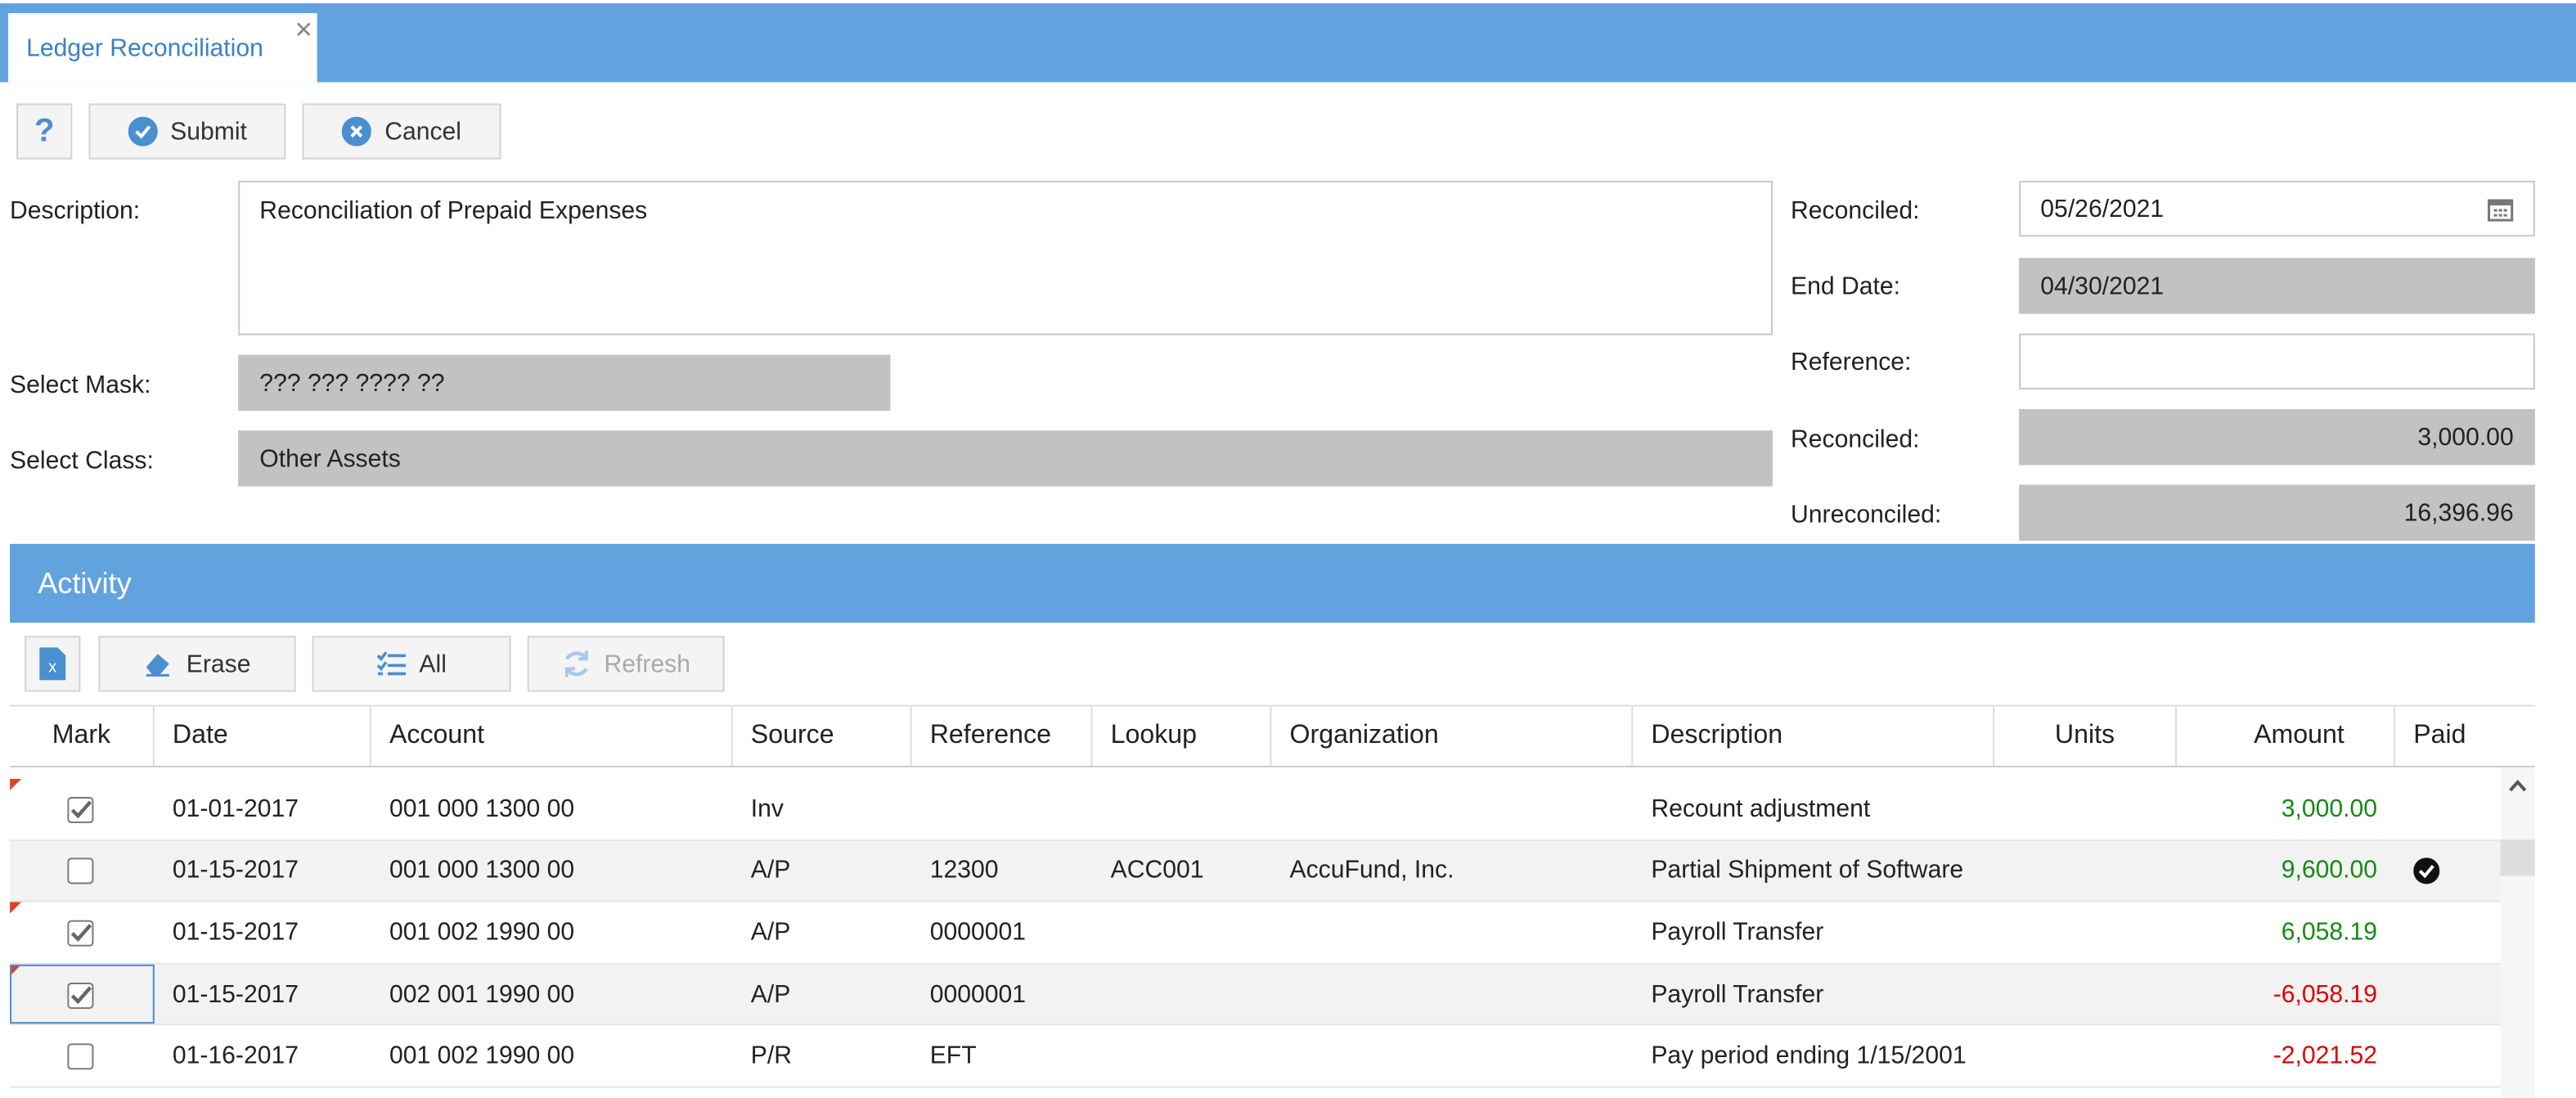 Image resolution: width=2576 pixels, height=1098 pixels. Describe the element at coordinates (823, 736) in the screenshot. I see `column-header: Source` at that location.